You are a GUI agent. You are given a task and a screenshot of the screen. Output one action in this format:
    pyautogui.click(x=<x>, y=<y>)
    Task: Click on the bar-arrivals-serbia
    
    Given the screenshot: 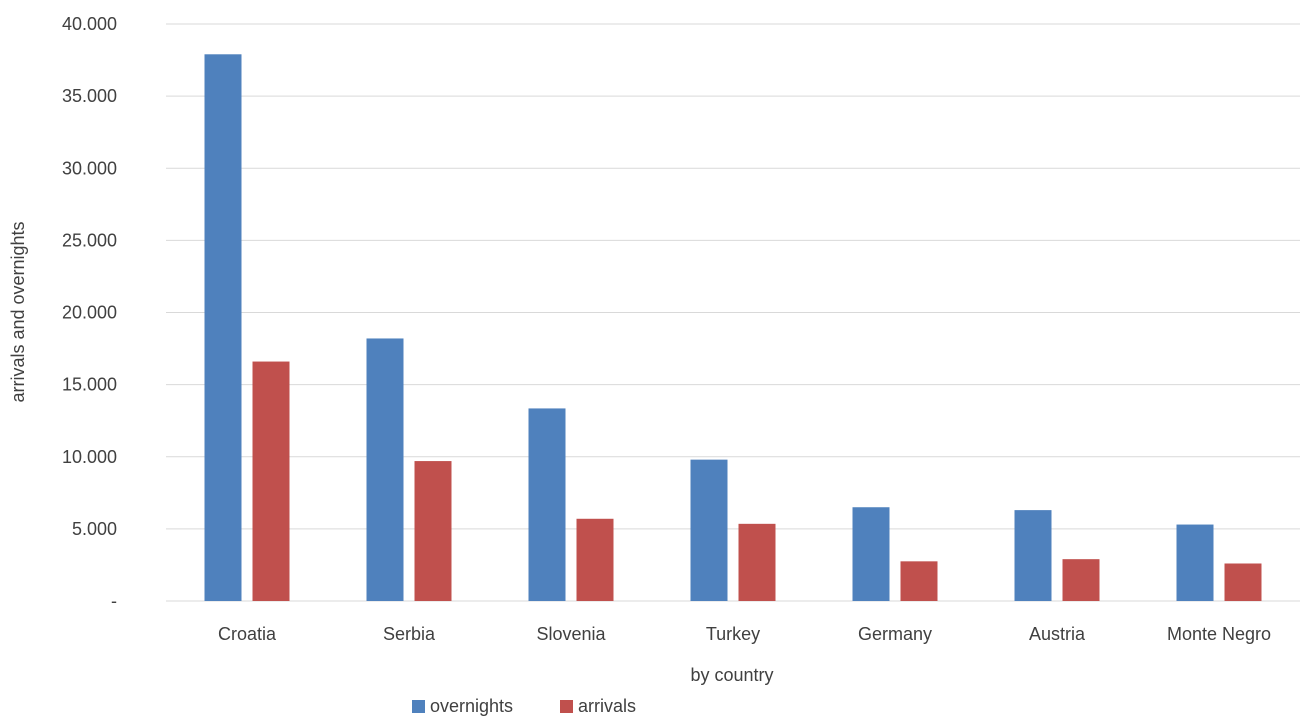 What is the action you would take?
    pyautogui.click(x=433, y=531)
    